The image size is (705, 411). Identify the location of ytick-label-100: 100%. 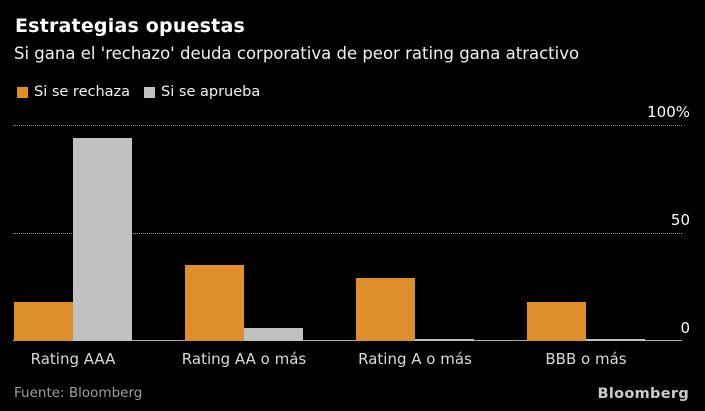
(668, 112).